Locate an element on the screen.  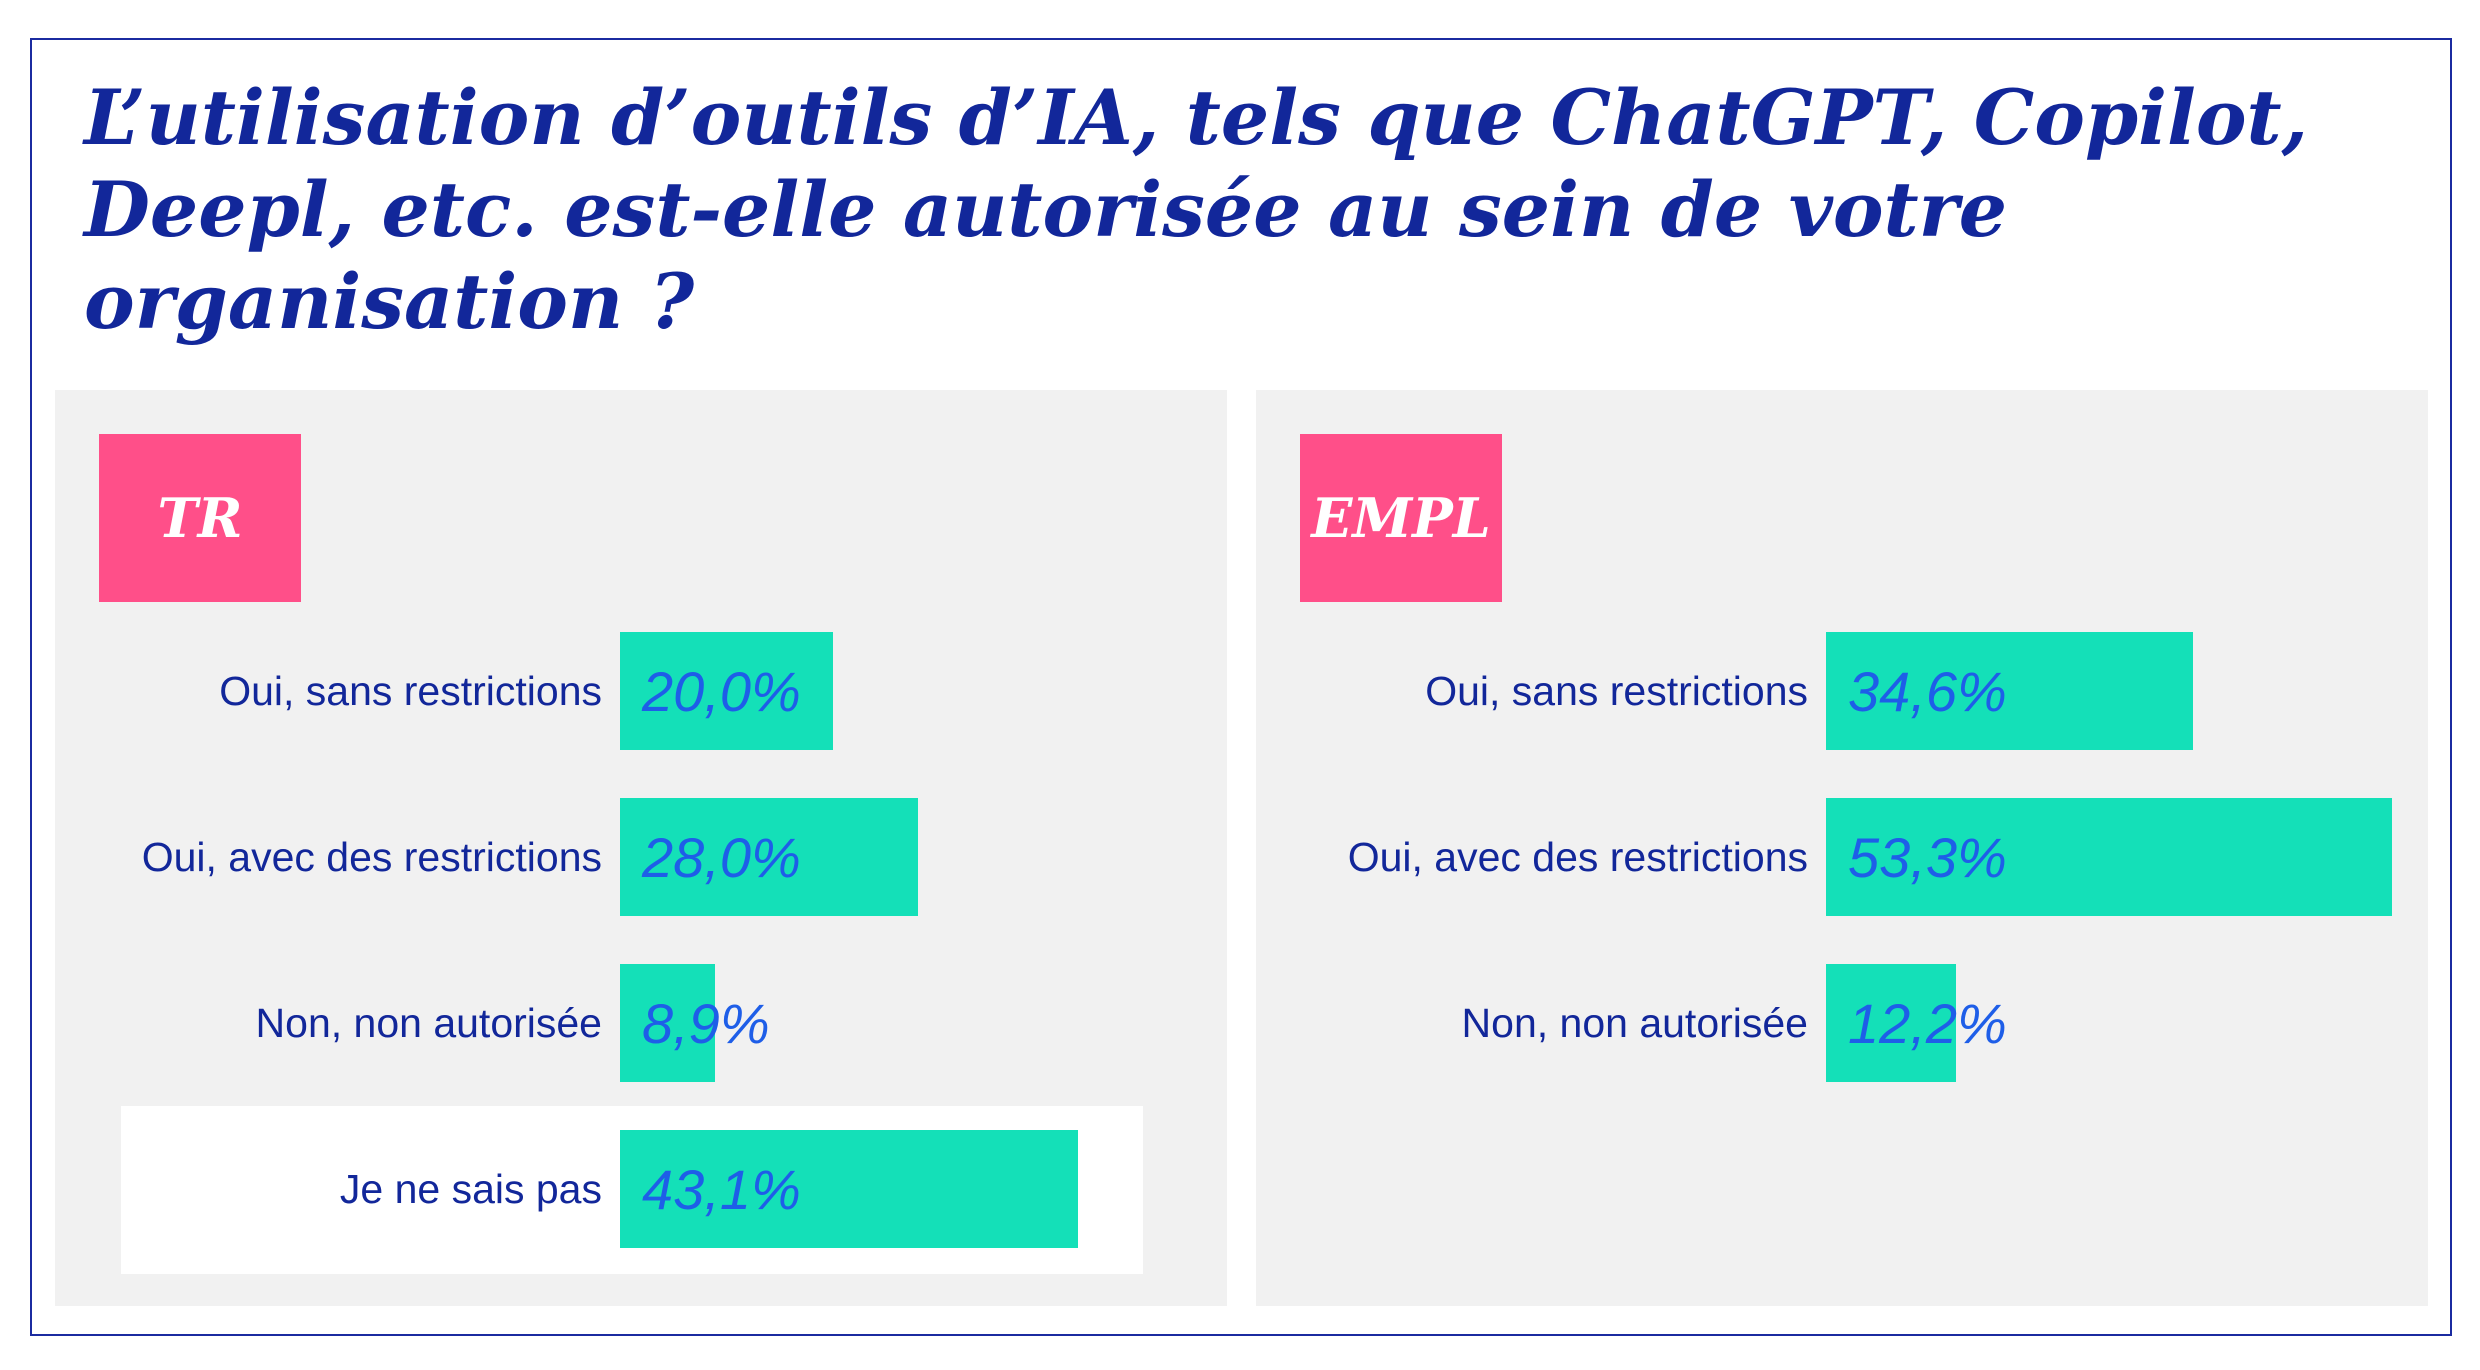
category-label: Je ne sais pas is located at coordinates (470, 1188).